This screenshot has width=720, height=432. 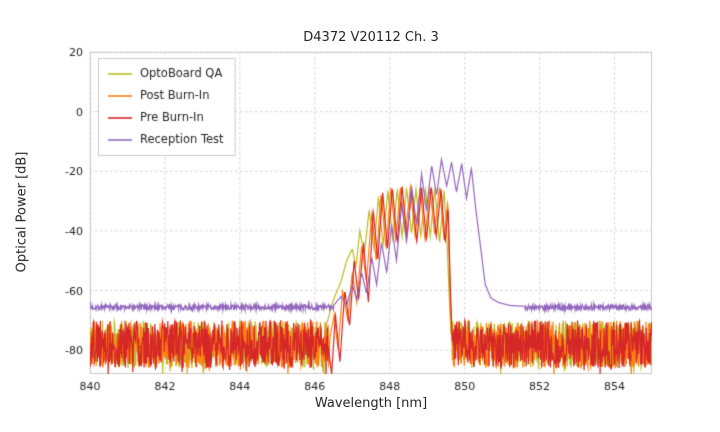 What do you see at coordinates (371, 403) in the screenshot?
I see `x-axis-label: Wavelength [nm]` at bounding box center [371, 403].